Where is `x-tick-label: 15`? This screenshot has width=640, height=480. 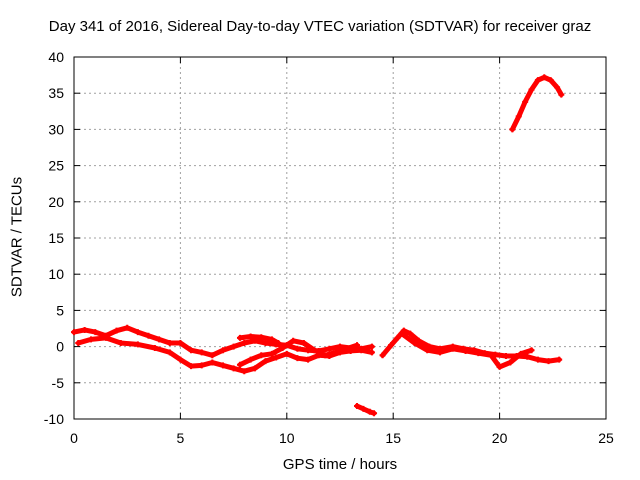
x-tick-label: 15 is located at coordinates (393, 438).